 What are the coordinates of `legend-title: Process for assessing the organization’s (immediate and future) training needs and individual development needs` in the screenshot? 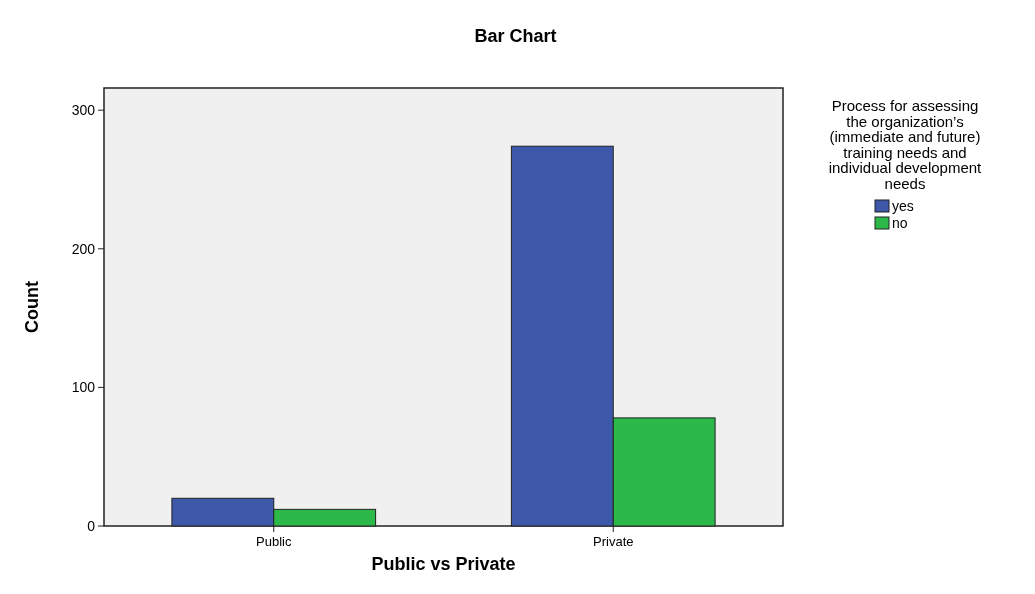 It's located at (905, 144).